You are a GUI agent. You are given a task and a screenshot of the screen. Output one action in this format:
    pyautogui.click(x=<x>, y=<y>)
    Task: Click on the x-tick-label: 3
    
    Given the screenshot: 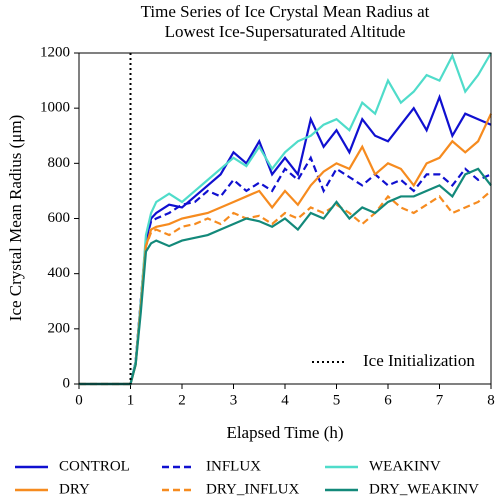 What is the action you would take?
    pyautogui.click(x=234, y=400)
    